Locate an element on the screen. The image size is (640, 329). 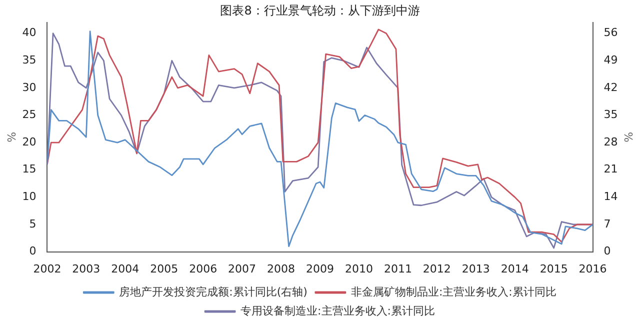
y-tick-label: 25 is located at coordinates (29, 115).